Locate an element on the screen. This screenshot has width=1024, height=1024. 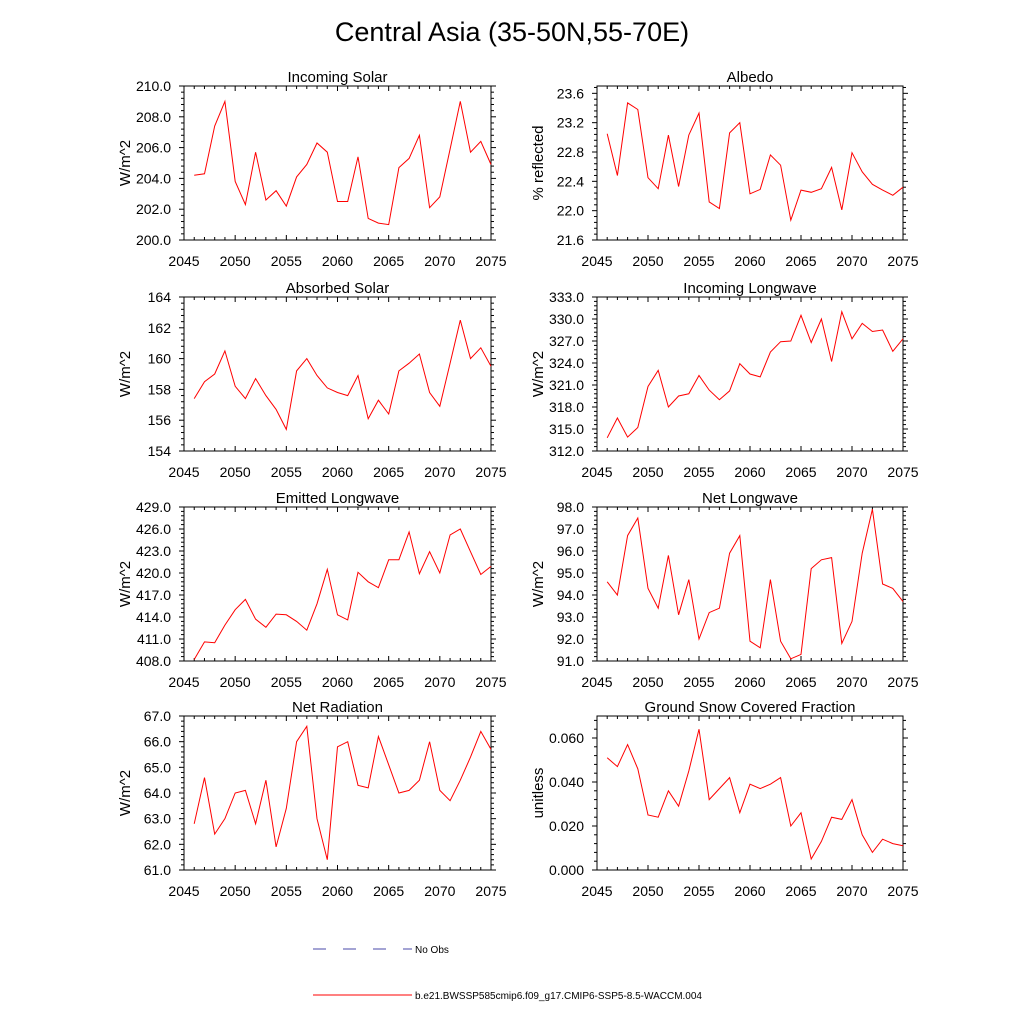
y-tick-label: 327.0 is located at coordinates (566, 341).